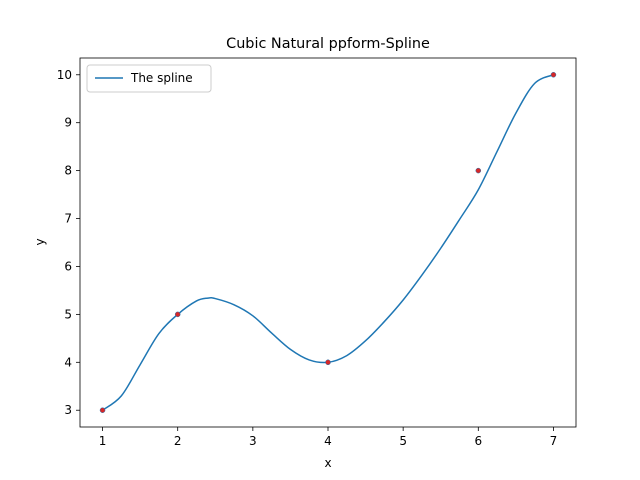 This screenshot has height=480, width=640. I want to click on y-tick-label: 6, so click(68, 266).